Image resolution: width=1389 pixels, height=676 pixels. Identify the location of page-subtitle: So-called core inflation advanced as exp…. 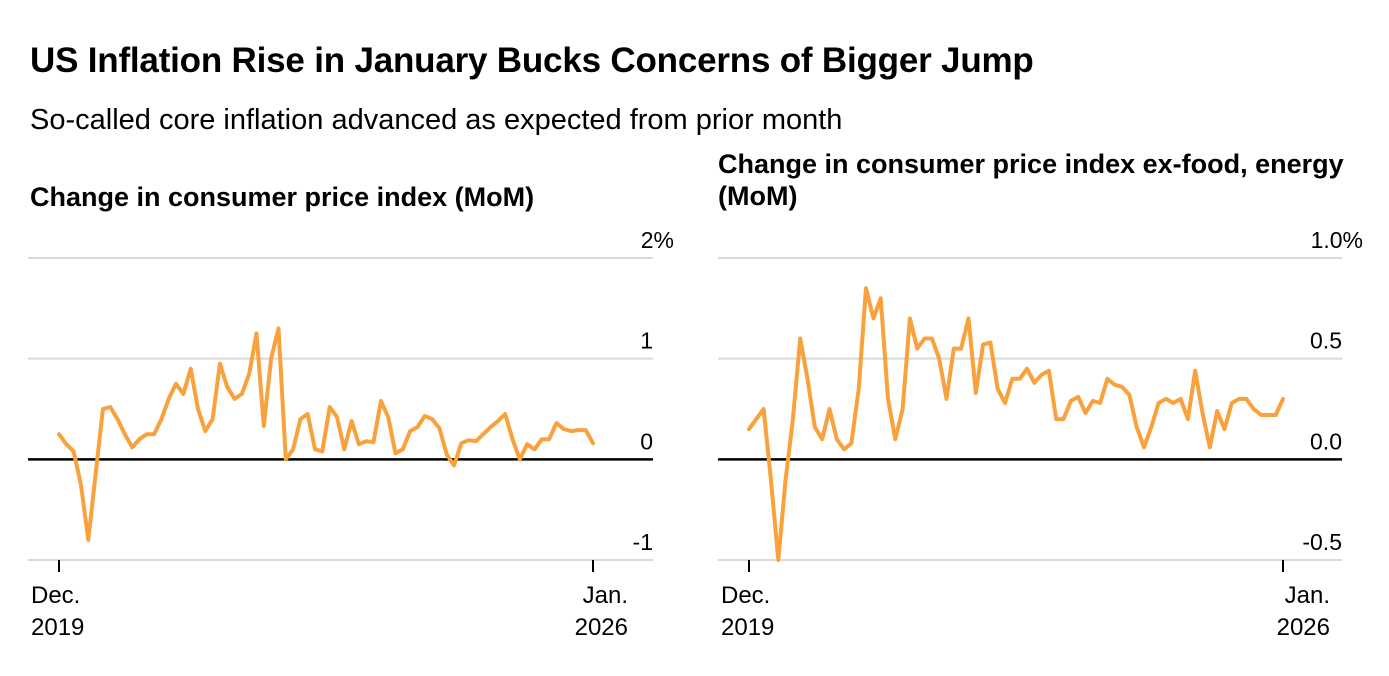
(436, 120).